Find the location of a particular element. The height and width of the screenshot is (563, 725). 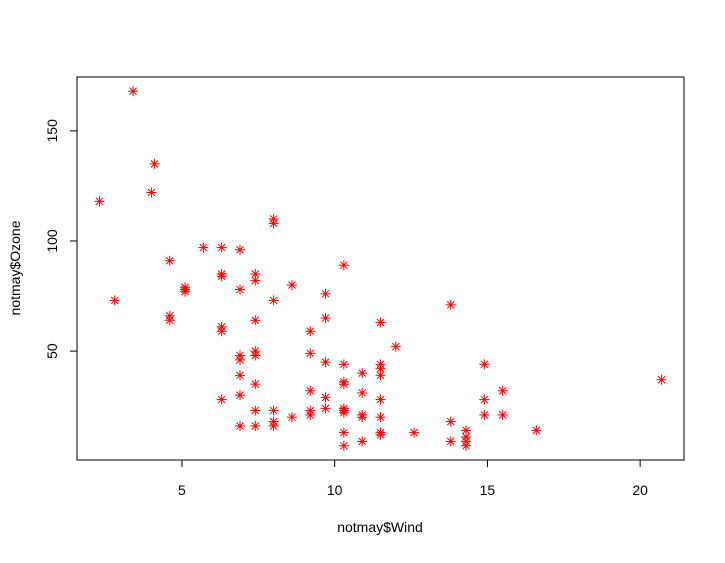

y-tick-label: 100 is located at coordinates (52, 241).